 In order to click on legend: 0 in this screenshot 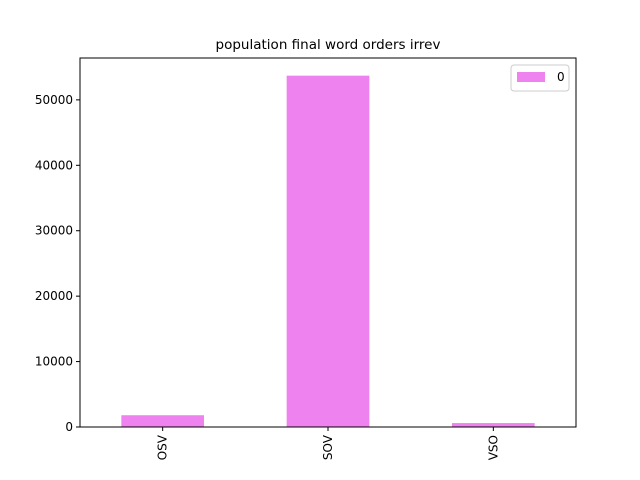, I will do `click(540, 78)`.